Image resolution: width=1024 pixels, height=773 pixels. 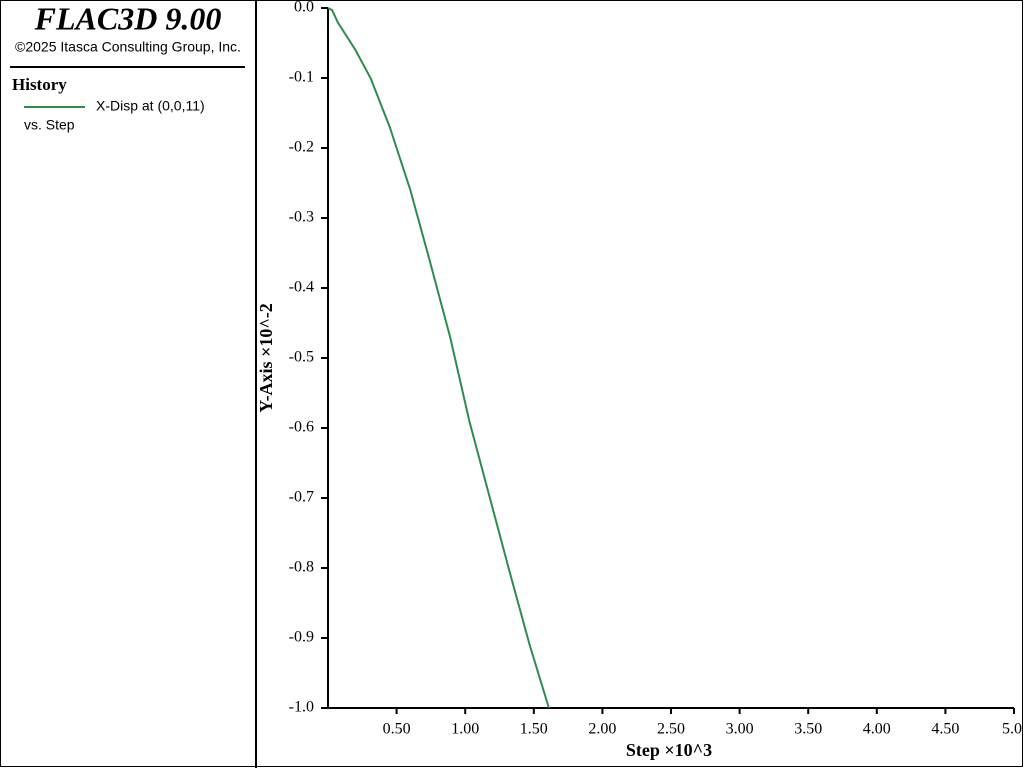 I want to click on y-tick-label: -0.2, so click(x=301, y=147).